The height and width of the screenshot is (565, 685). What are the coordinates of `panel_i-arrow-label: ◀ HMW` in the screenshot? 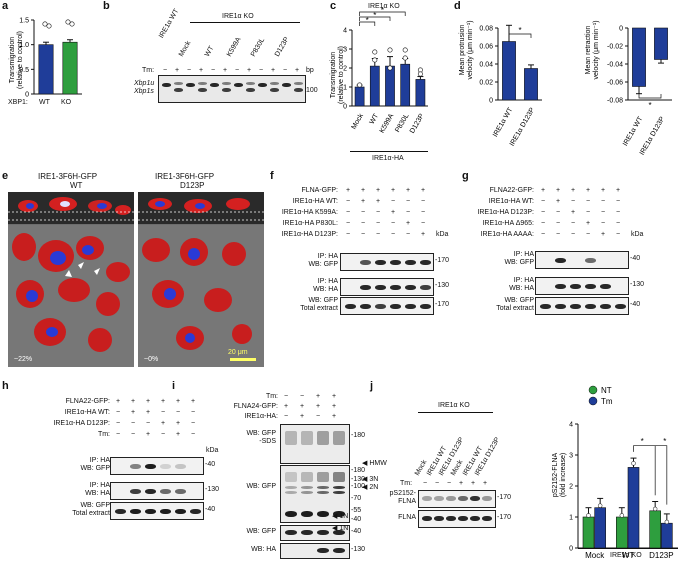 It's located at (374, 463).